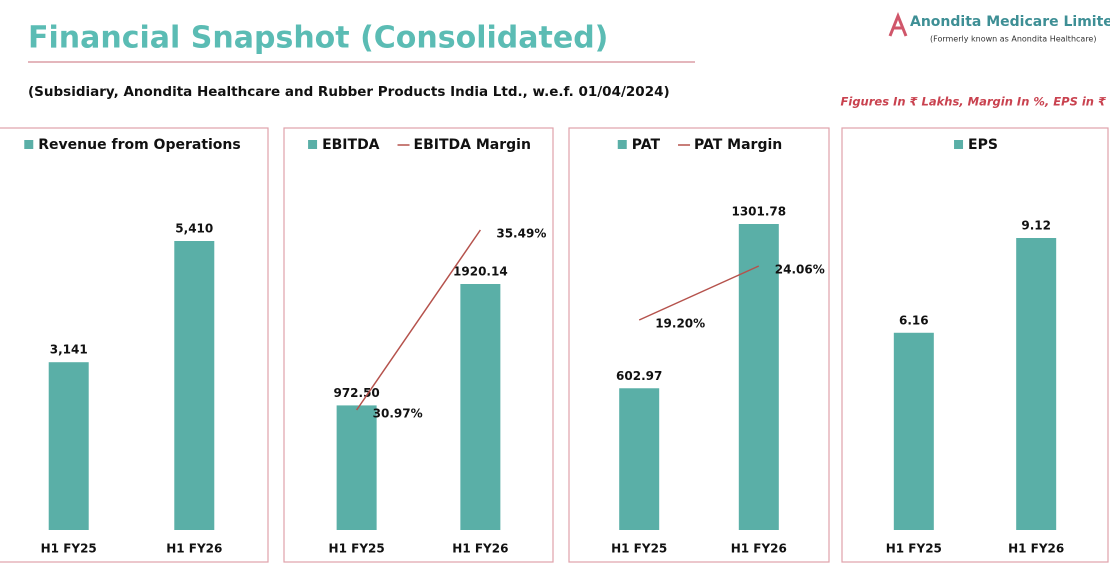  I want to click on data-label: 6.16, so click(914, 320).